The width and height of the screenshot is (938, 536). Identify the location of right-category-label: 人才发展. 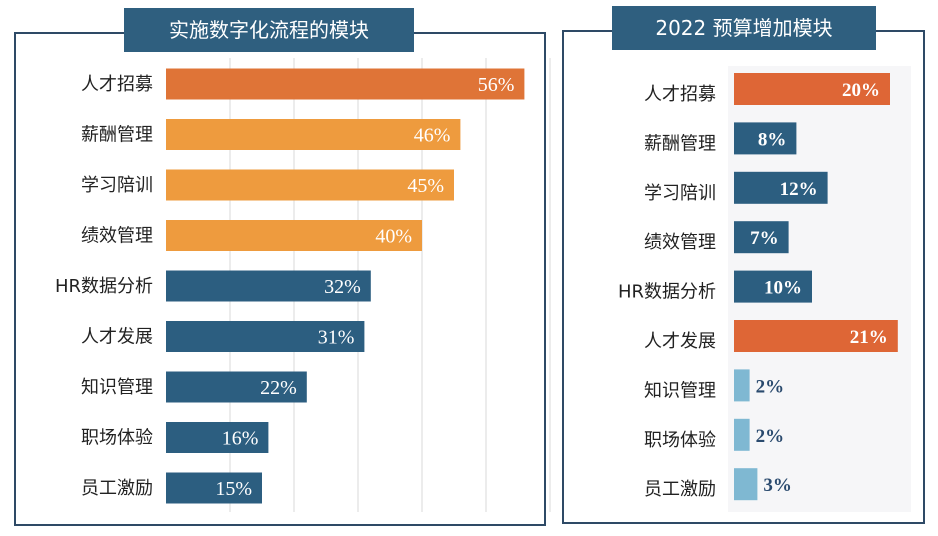
(680, 341).